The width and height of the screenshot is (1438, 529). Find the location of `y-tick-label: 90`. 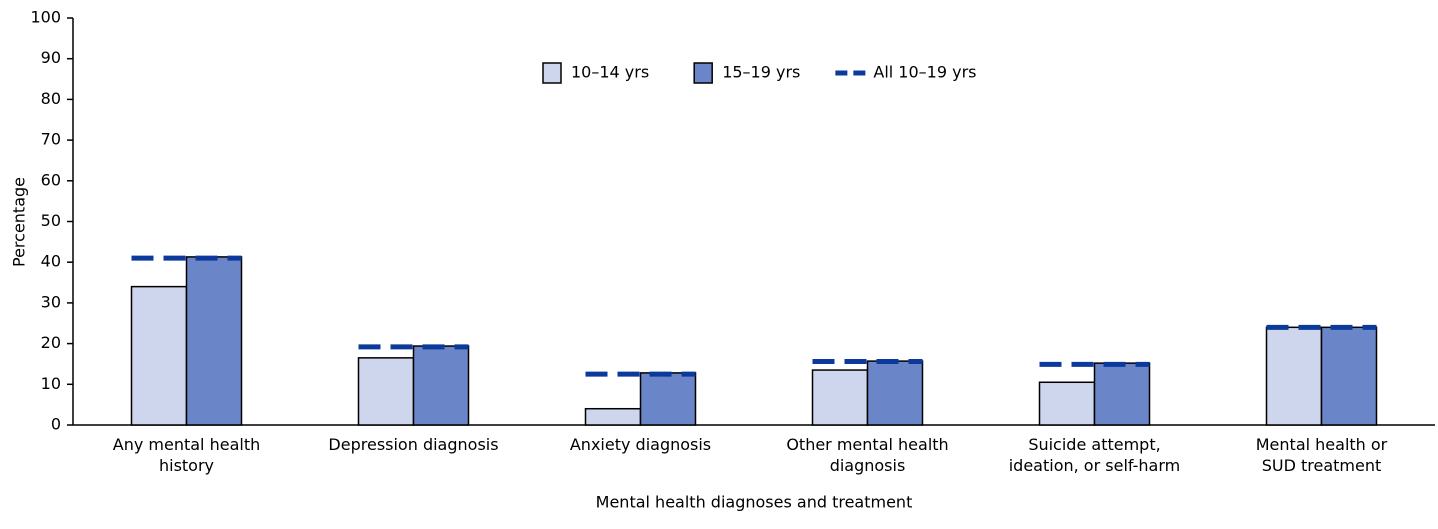

y-tick-label: 90 is located at coordinates (51, 57).